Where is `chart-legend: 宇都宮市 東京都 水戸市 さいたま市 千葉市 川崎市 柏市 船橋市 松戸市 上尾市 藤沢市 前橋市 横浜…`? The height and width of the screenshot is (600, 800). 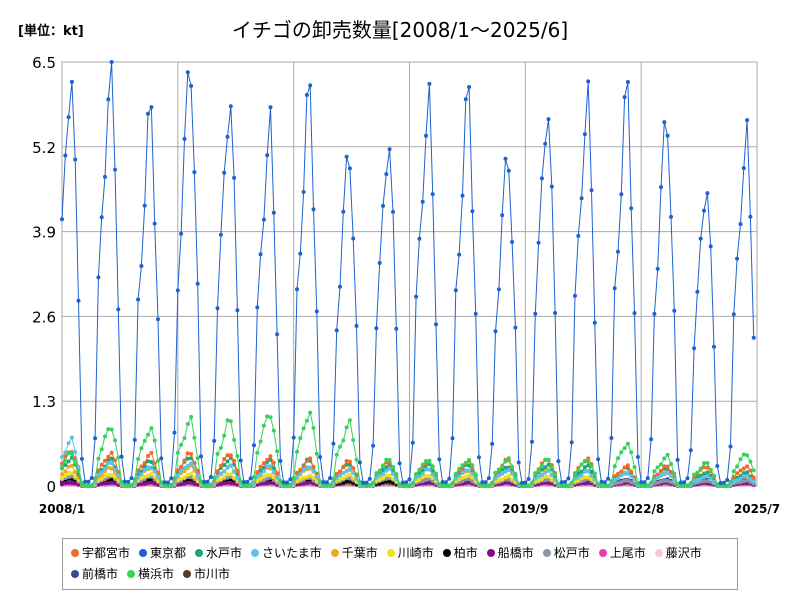 chart-legend: 宇都宮市 東京都 水戸市 さいたま市 千葉市 川崎市 柏市 船橋市 松戸市 上尾市 藤沢市 前橋市 横浜… is located at coordinates (400, 564).